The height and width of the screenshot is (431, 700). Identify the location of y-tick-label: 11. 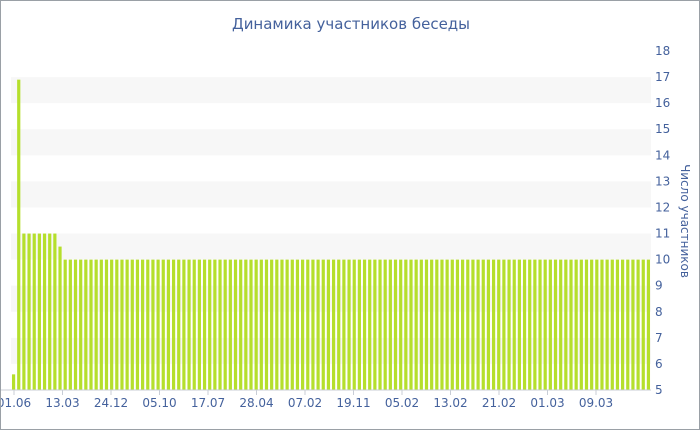
(662, 234).